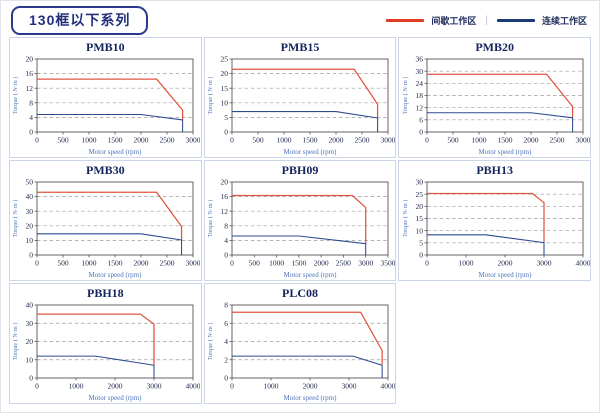 The image size is (600, 413). Describe the element at coordinates (30, 88) in the screenshot. I see `svg-text: 12` at that location.